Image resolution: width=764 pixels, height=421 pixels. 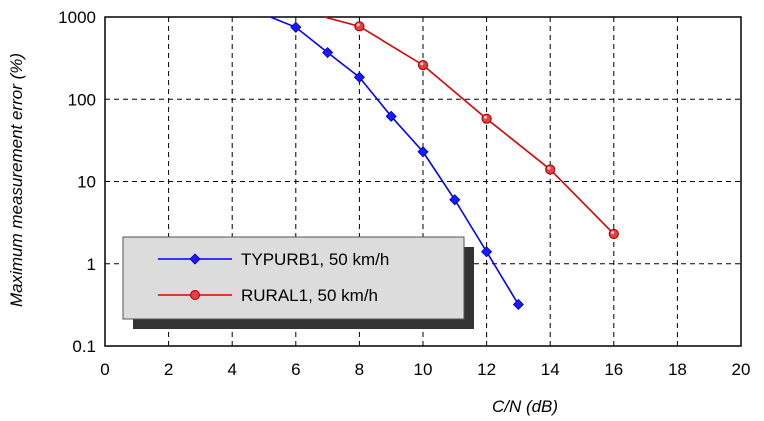 What do you see at coordinates (231, 369) in the screenshot?
I see `x-tick-label: 4` at bounding box center [231, 369].